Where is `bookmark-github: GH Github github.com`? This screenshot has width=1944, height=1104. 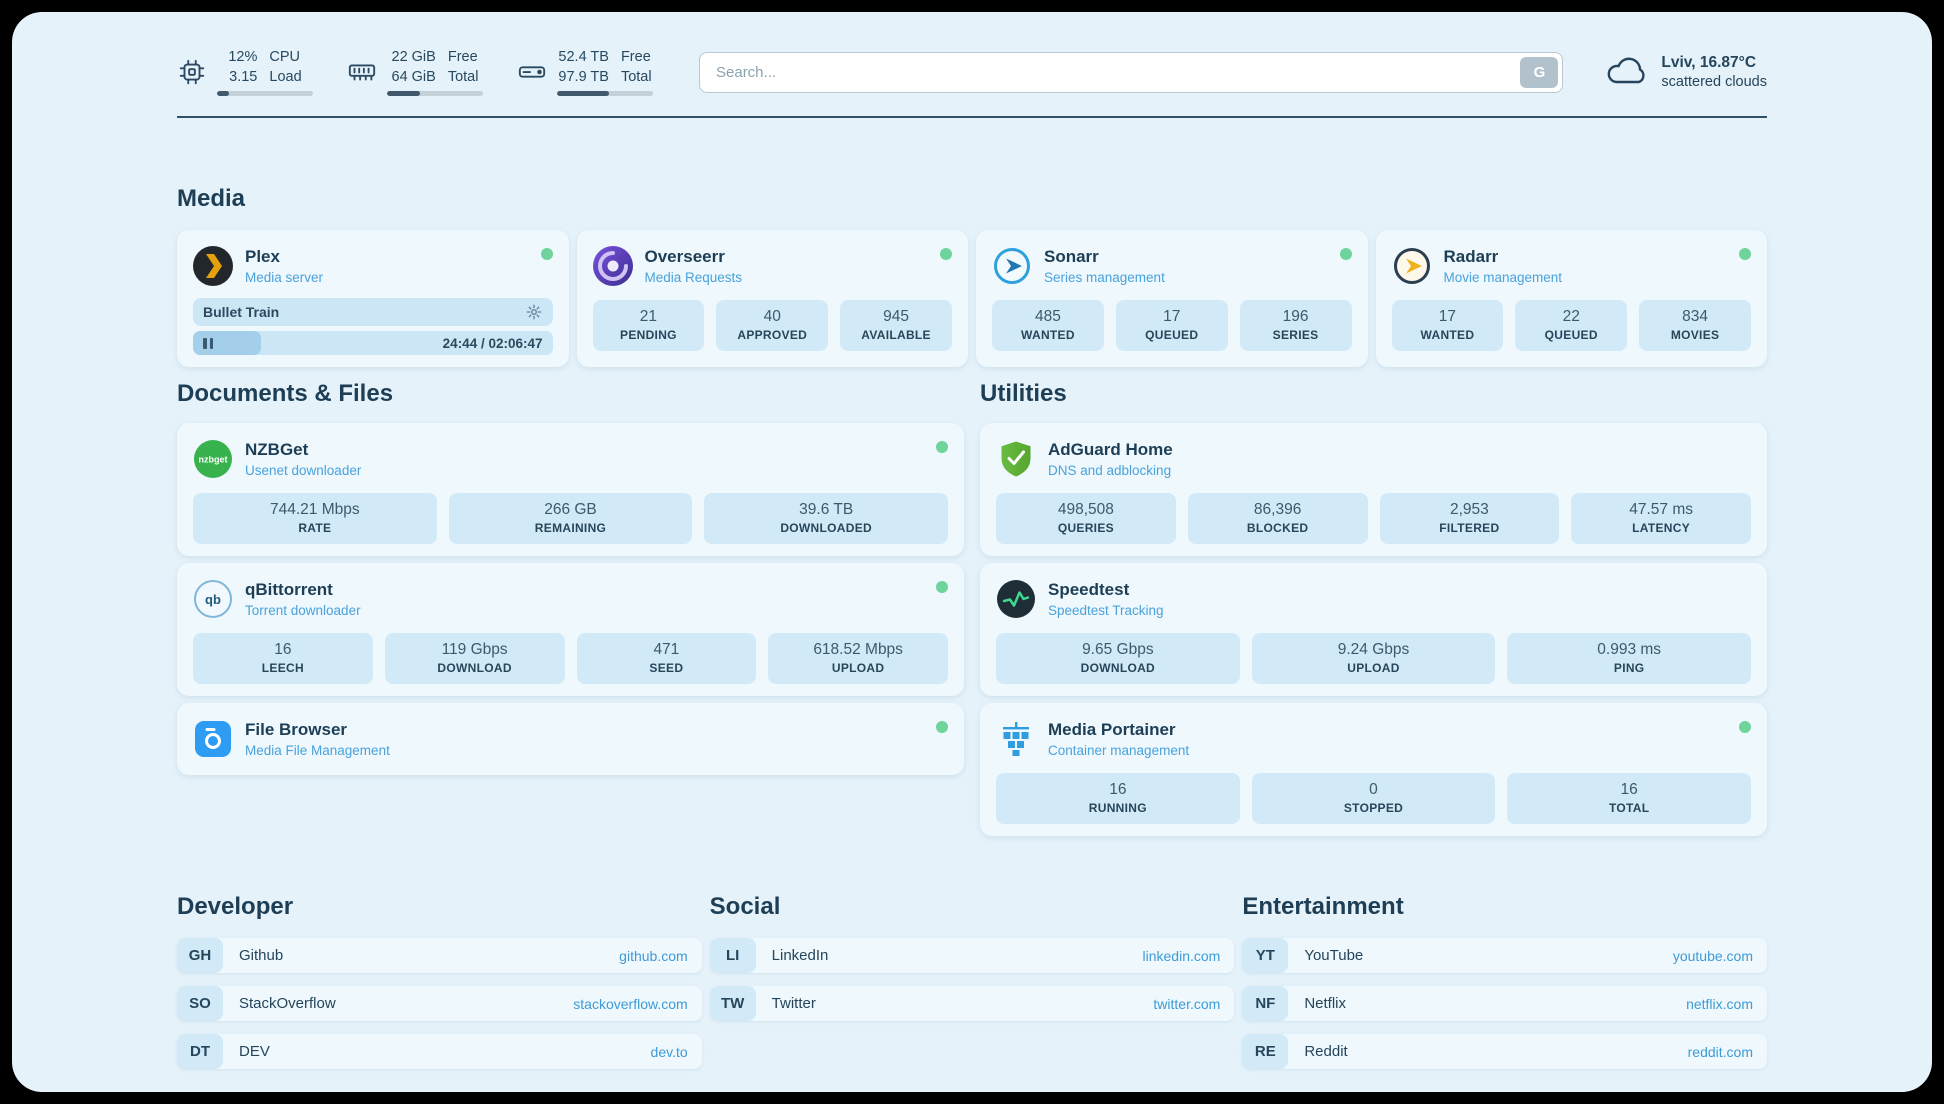
bookmark-github: GH Github github.com is located at coordinates (439, 955).